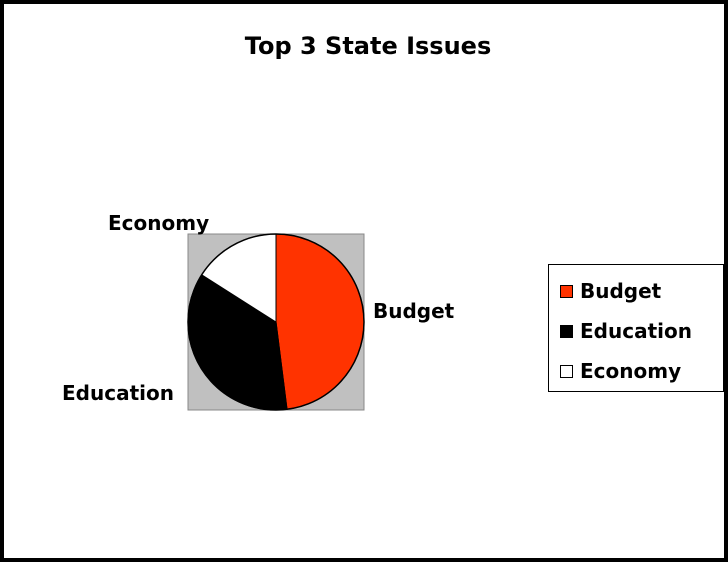 The image size is (728, 562). What do you see at coordinates (566, 331) in the screenshot?
I see `legend-swatch-education` at bounding box center [566, 331].